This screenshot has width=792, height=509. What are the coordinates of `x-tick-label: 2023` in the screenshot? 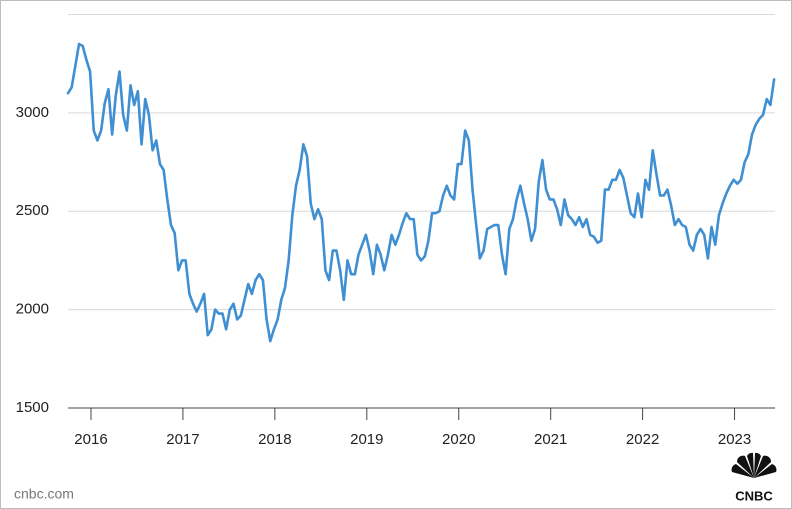 It's located at (734, 439).